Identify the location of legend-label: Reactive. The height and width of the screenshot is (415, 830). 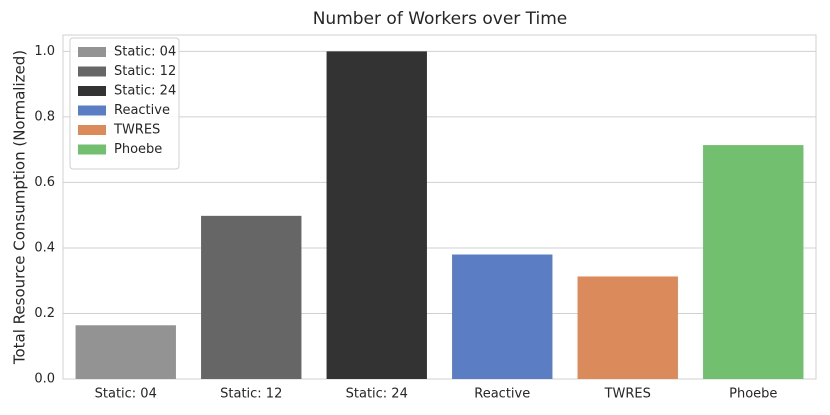
(142, 110).